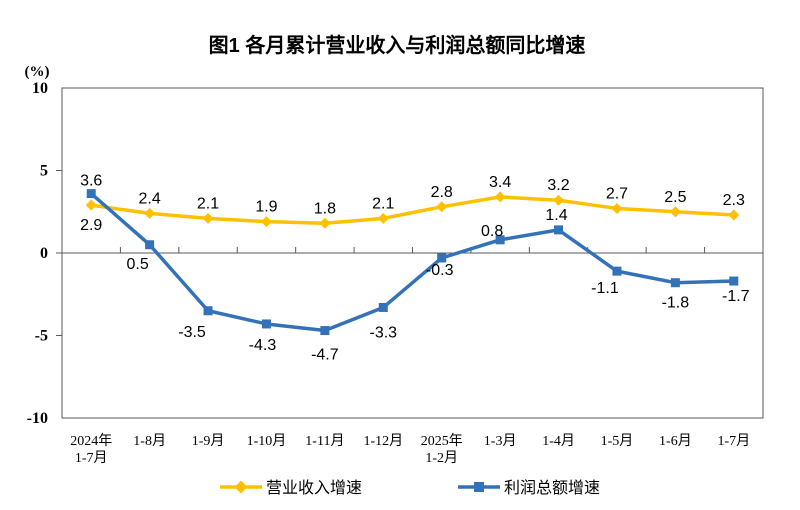 Image resolution: width=800 pixels, height=510 pixels. What do you see at coordinates (440, 270) in the screenshot?
I see `data-label: -0.3` at bounding box center [440, 270].